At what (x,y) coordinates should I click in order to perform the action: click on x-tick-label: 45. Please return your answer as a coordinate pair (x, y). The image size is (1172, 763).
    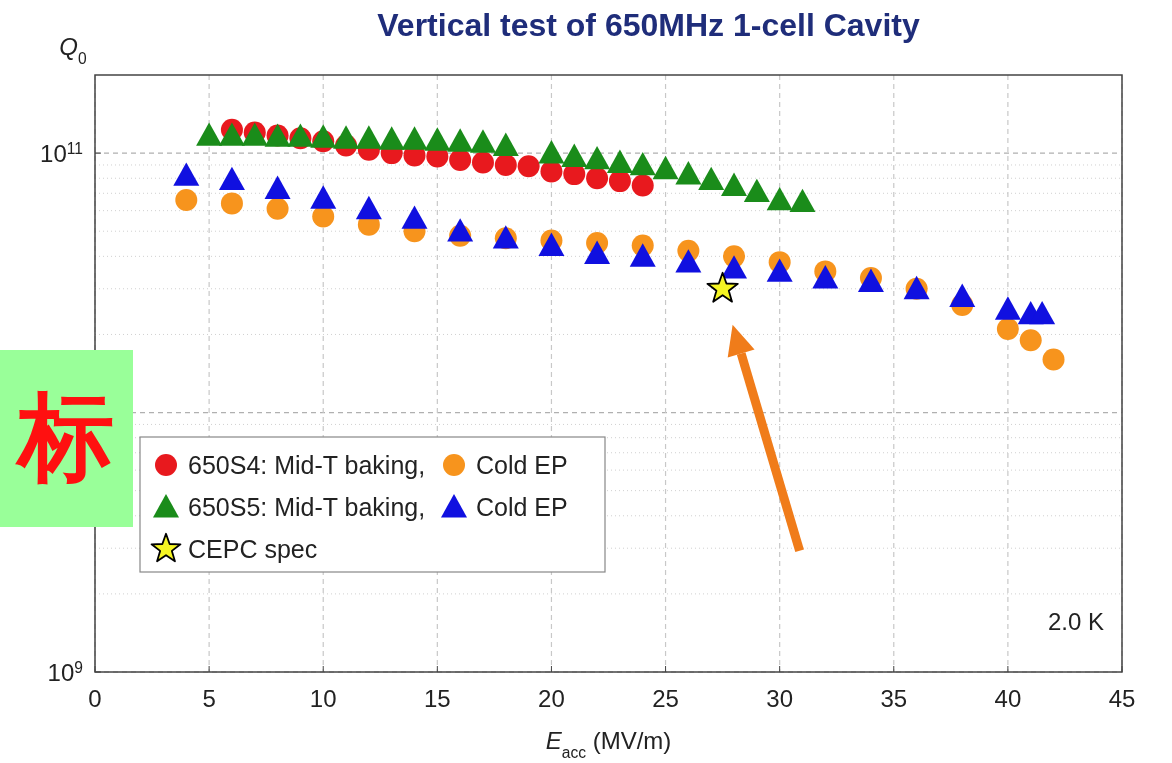
    Looking at the image, I should click on (1122, 698).